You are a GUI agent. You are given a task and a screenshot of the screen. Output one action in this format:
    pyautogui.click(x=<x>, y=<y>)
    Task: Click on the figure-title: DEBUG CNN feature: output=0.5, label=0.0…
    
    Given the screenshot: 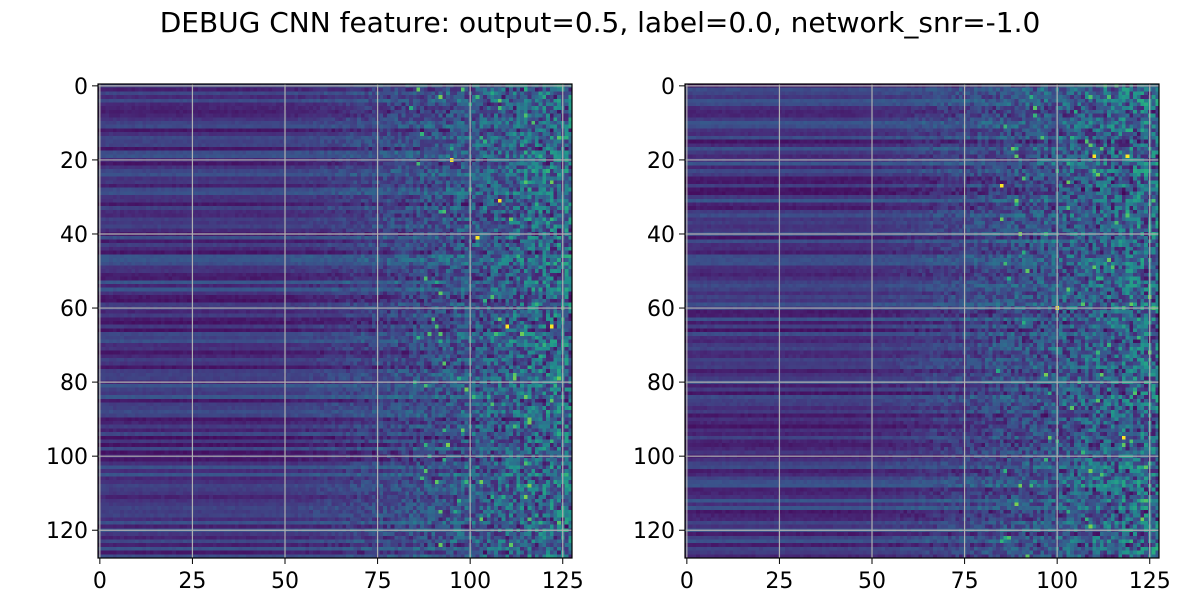 What is the action you would take?
    pyautogui.click(x=600, y=22)
    